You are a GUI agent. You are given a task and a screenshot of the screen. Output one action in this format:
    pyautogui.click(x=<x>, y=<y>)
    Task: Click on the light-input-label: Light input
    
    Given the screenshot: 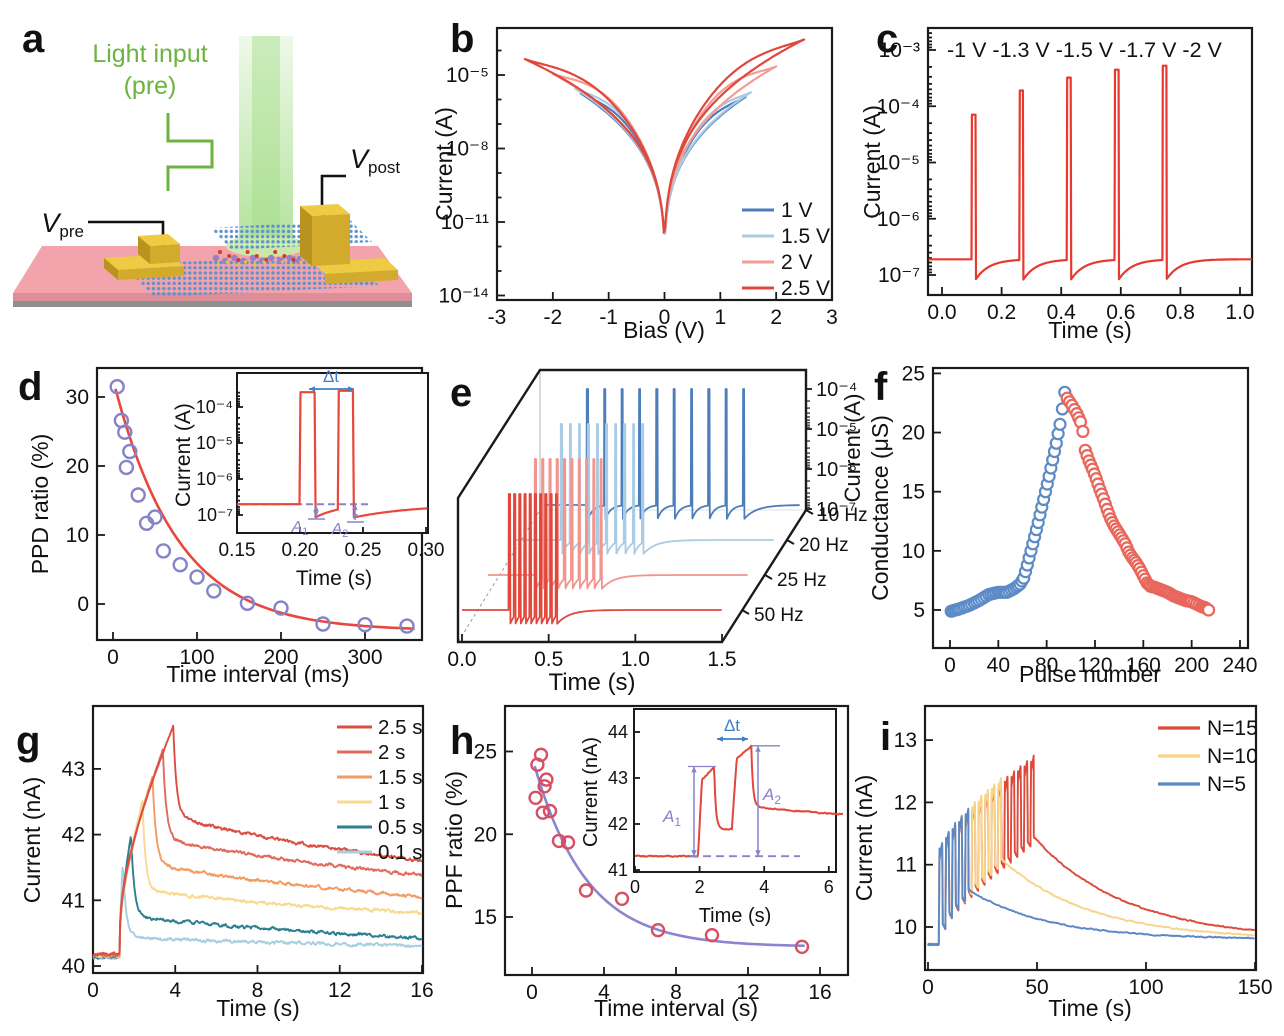 What is the action you would take?
    pyautogui.click(x=149, y=54)
    